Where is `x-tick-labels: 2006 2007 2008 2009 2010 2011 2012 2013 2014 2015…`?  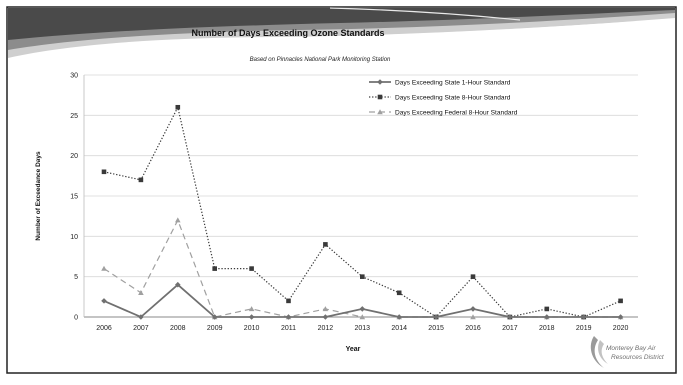 x-tick-labels: 2006 2007 2008 2009 2010 2011 2012 2013 2014 2015… is located at coordinates (362, 328).